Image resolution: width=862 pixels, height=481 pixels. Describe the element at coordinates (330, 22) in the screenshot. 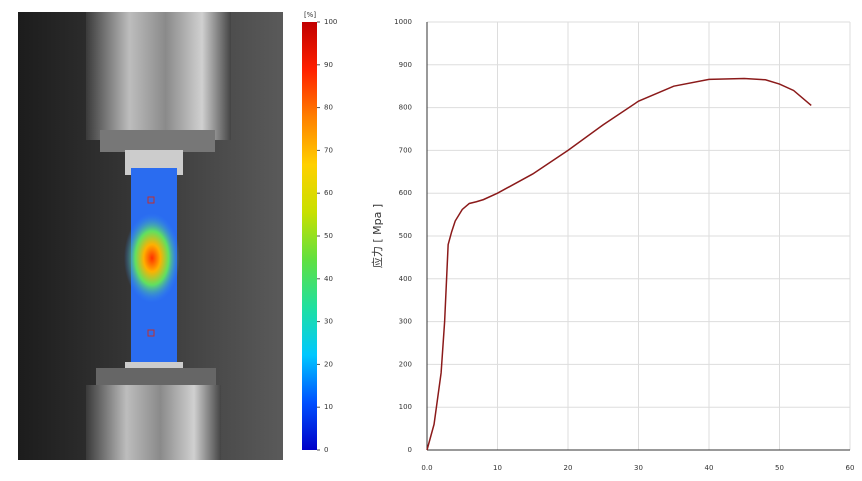

I see `colorbar-tick-label: 100` at that location.